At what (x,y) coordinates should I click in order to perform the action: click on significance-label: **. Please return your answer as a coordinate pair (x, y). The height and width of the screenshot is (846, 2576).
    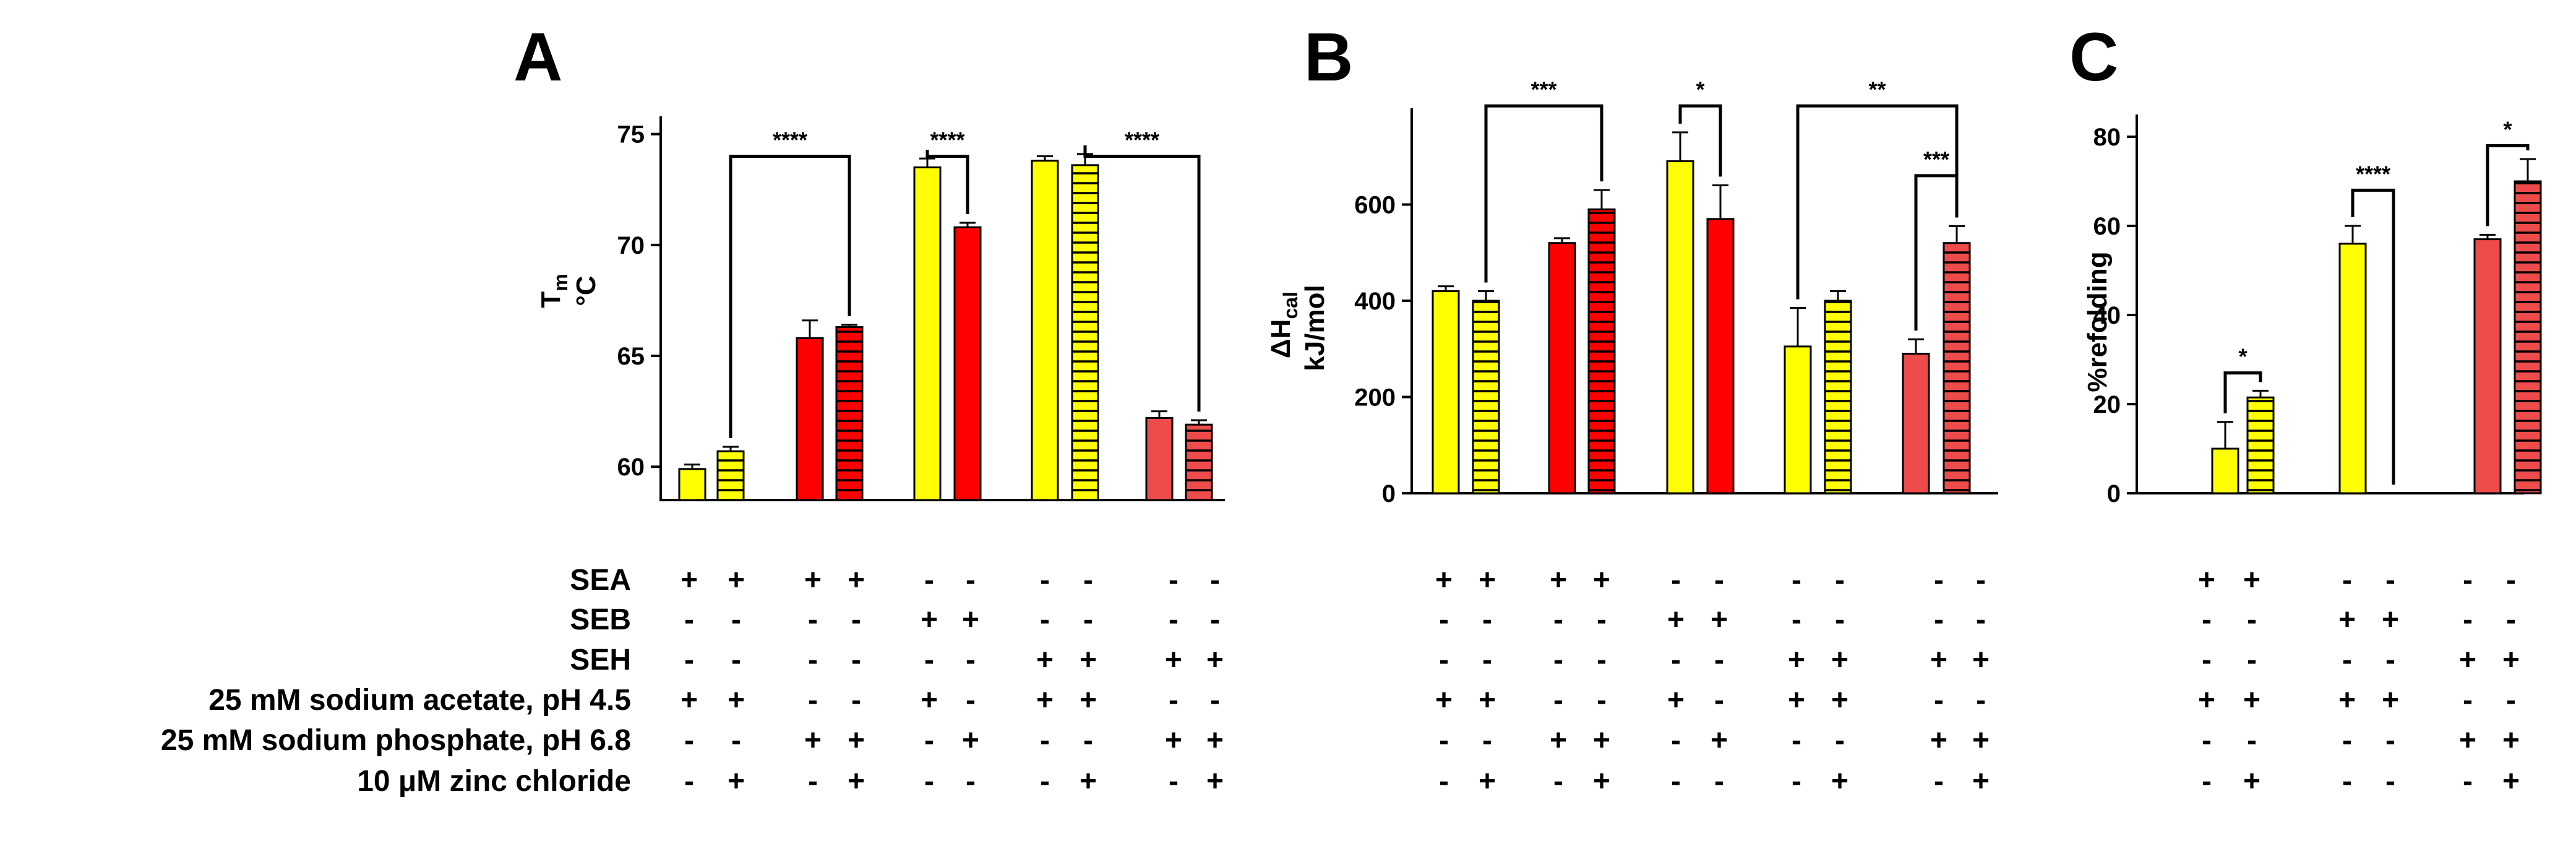
    Looking at the image, I should click on (1877, 89).